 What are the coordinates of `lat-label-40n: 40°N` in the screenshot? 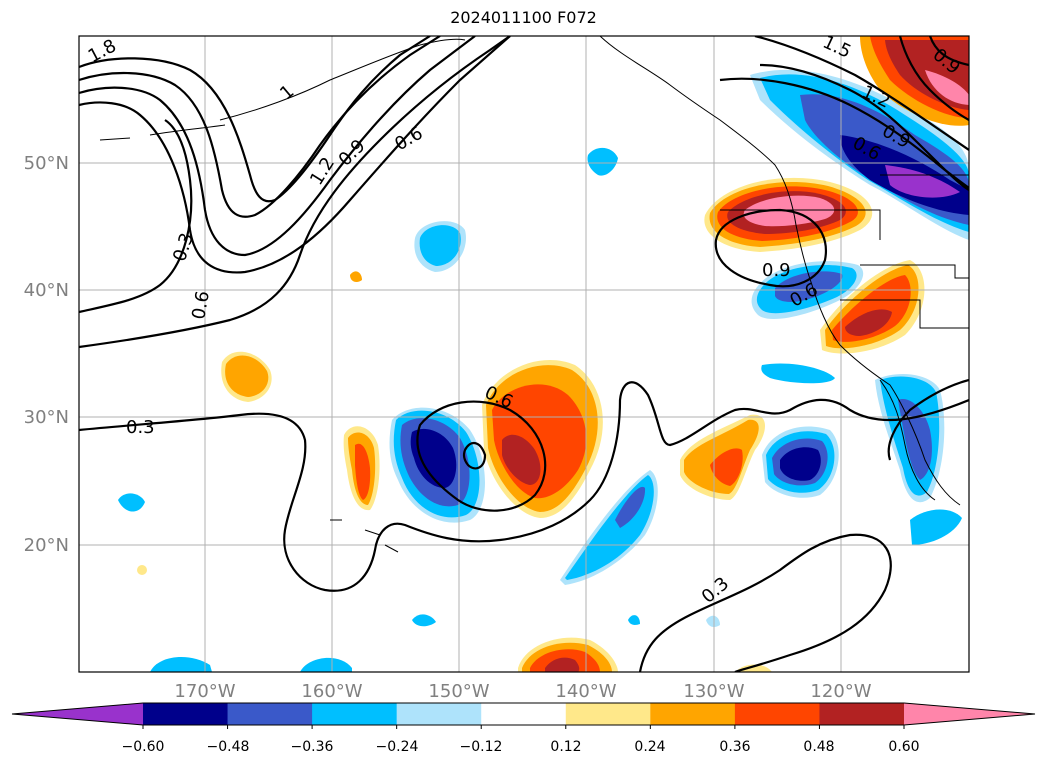 It's located at (46, 290).